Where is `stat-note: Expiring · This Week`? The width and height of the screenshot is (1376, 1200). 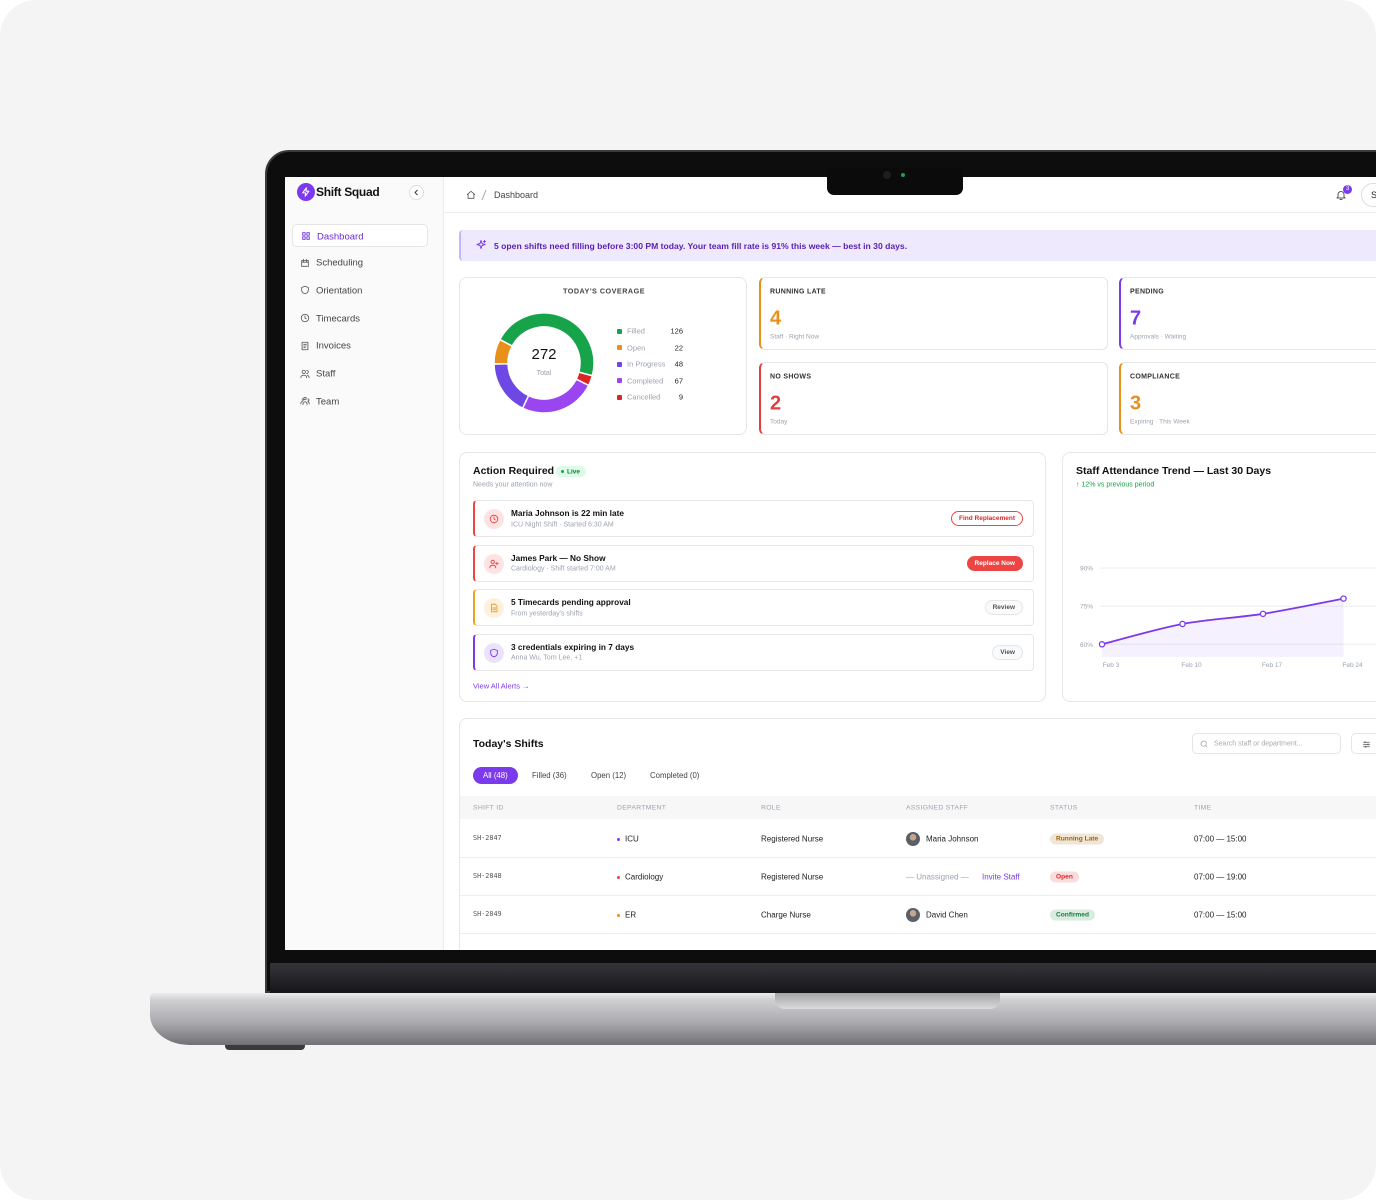 stat-note: Expiring · This Week is located at coordinates (1160, 422).